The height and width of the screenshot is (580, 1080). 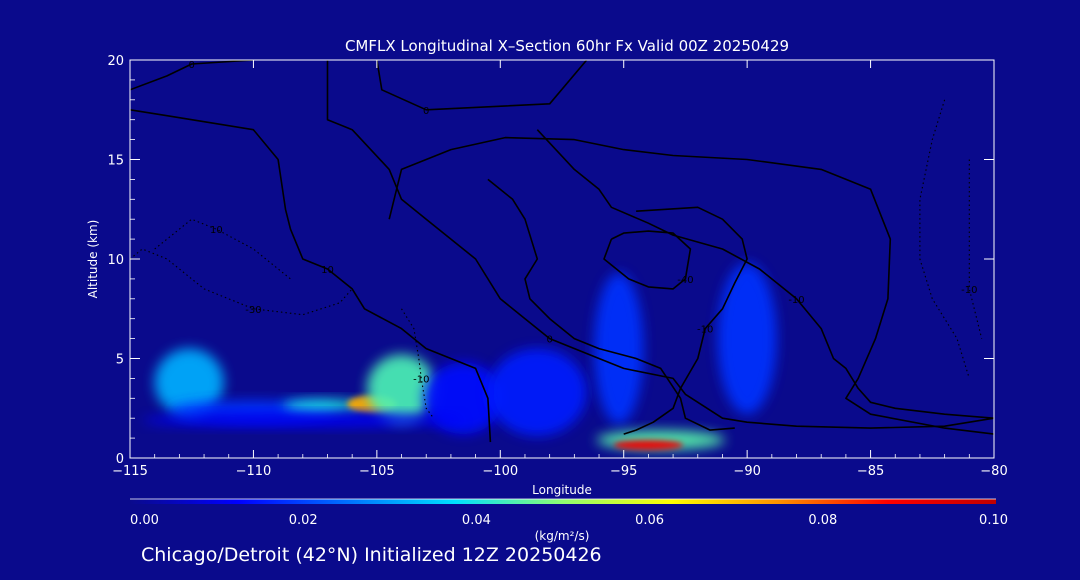 I want to click on x-axis-label: Longitude, so click(x=562, y=490).